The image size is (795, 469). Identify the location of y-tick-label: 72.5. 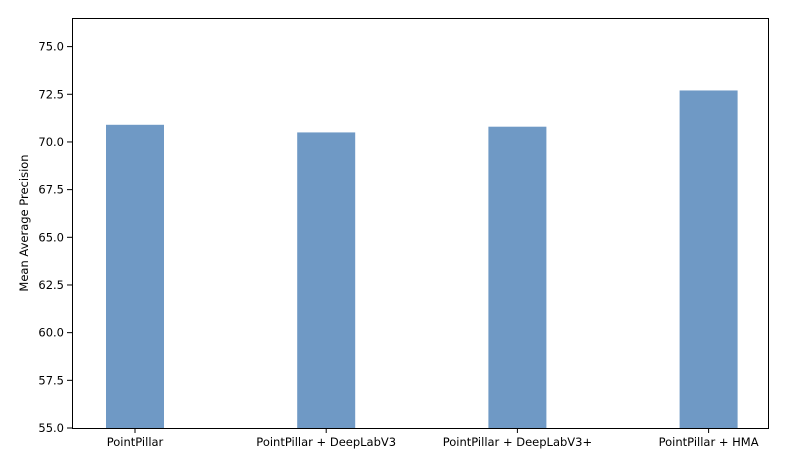
(51, 94).